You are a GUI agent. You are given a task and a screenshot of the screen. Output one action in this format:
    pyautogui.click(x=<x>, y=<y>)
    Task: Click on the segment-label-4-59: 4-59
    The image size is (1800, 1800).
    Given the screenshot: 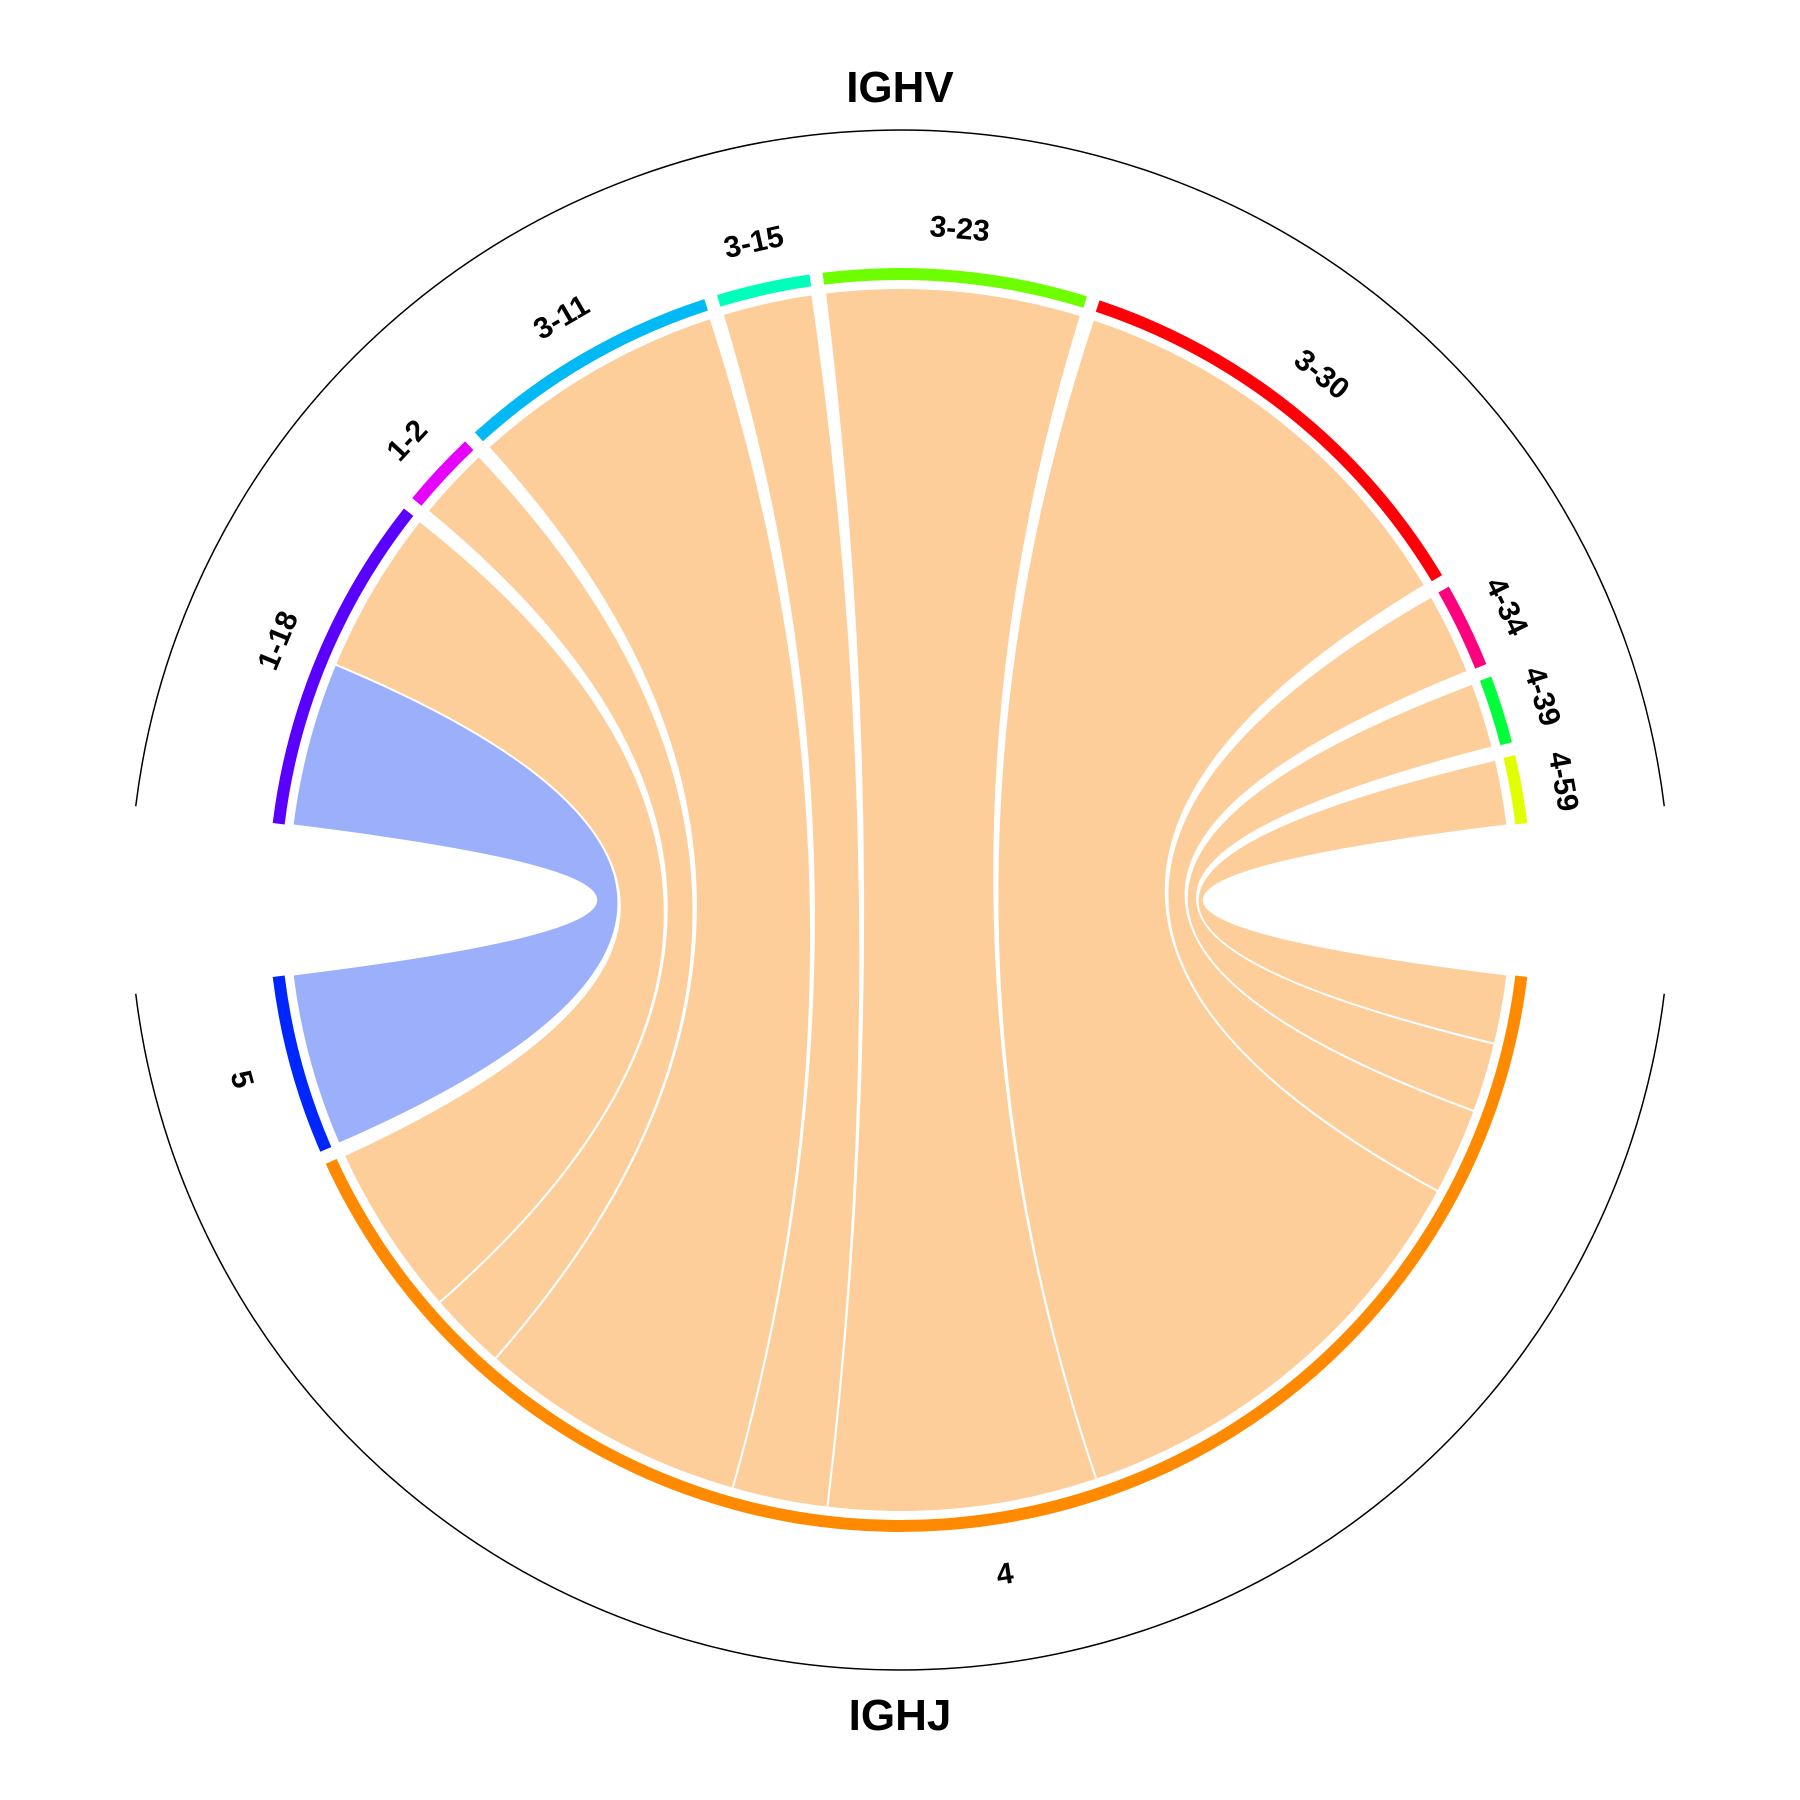 What is the action you would take?
    pyautogui.click(x=1563, y=781)
    